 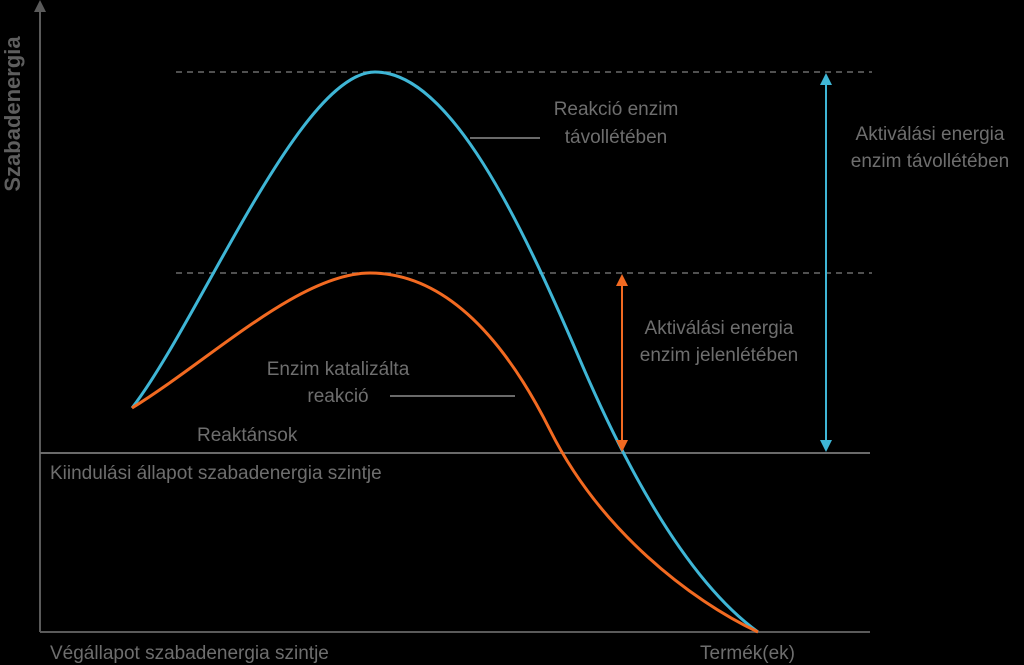 I want to click on uncatalyzed-label-line1: Reakció enzim, so click(x=616, y=109).